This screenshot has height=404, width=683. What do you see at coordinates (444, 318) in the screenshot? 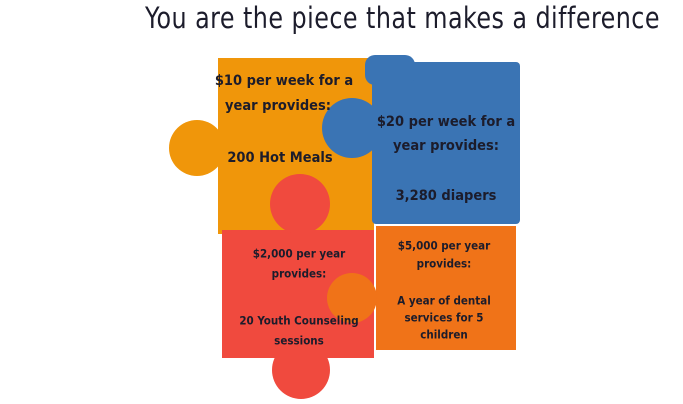
I see `piece-result: services for 5` at bounding box center [444, 318].